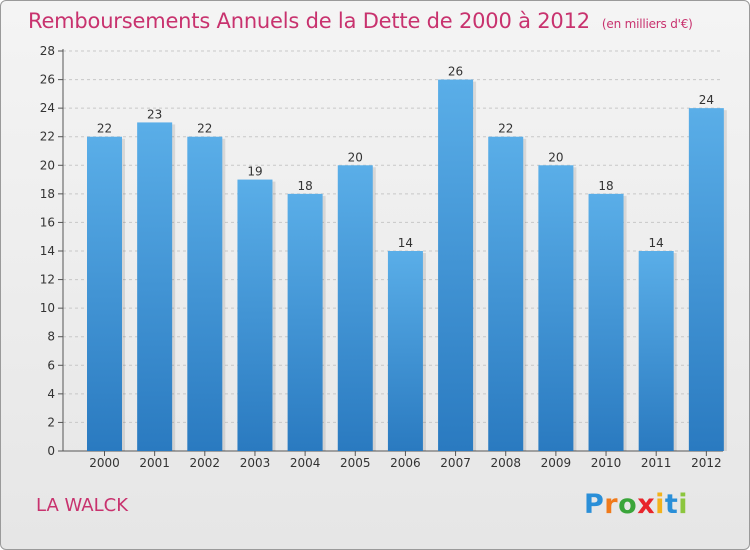  Describe the element at coordinates (205, 293) in the screenshot. I see `bar-2002` at that location.